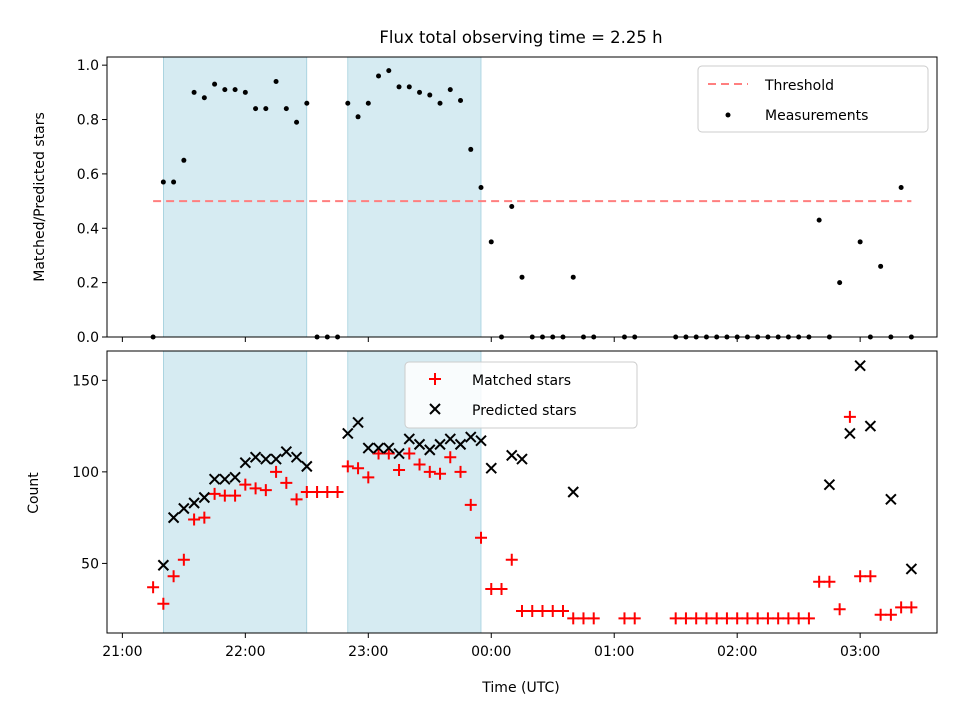 This screenshot has width=960, height=720. Describe the element at coordinates (491, 652) in the screenshot. I see `x-tick-label: 00:00` at that location.